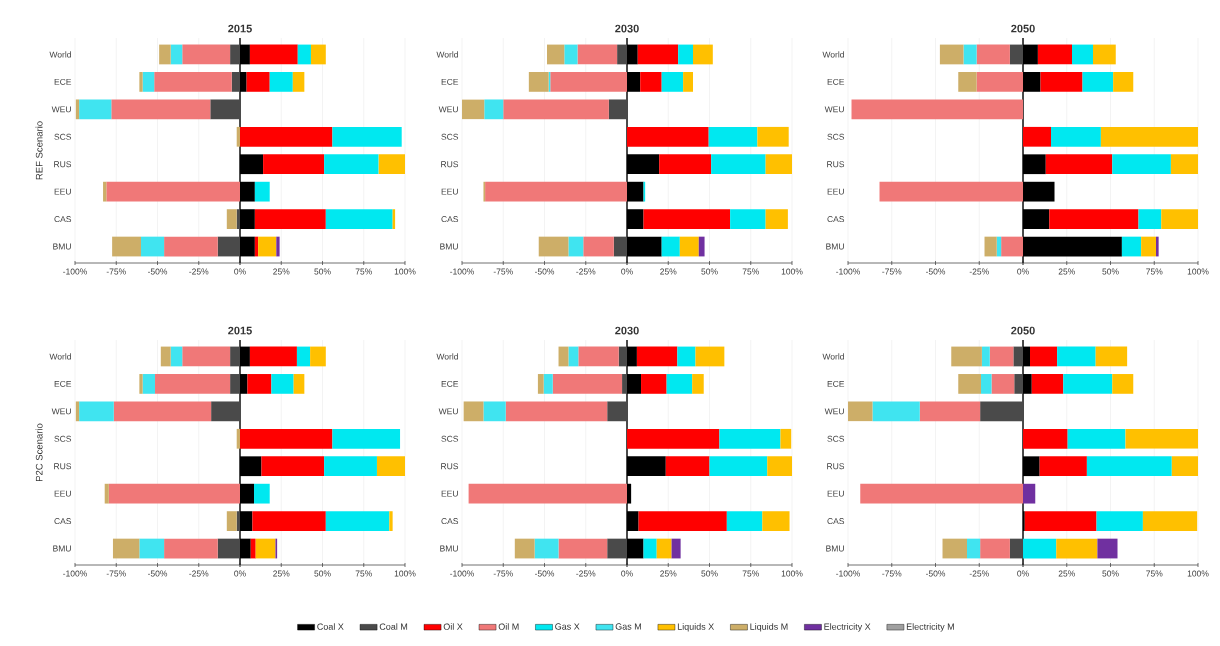 The height and width of the screenshot is (646, 1220). I want to click on y-axis-title: REF Scenario, so click(39, 150).